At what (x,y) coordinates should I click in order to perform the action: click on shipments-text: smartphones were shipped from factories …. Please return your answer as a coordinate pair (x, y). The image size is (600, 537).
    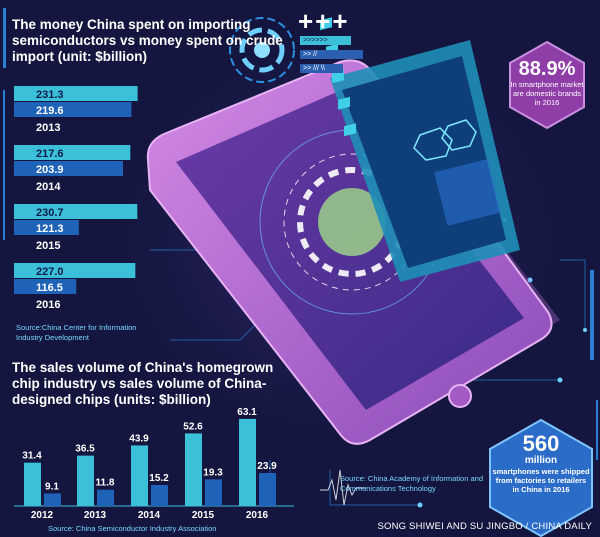
    Looking at the image, I should click on (541, 480).